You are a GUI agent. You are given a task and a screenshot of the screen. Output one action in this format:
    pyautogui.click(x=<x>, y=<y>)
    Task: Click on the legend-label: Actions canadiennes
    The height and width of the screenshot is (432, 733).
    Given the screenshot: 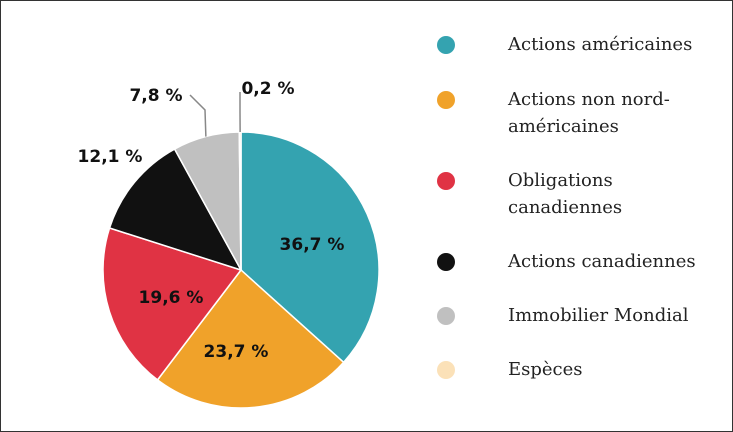 What is the action you would take?
    pyautogui.click(x=602, y=261)
    